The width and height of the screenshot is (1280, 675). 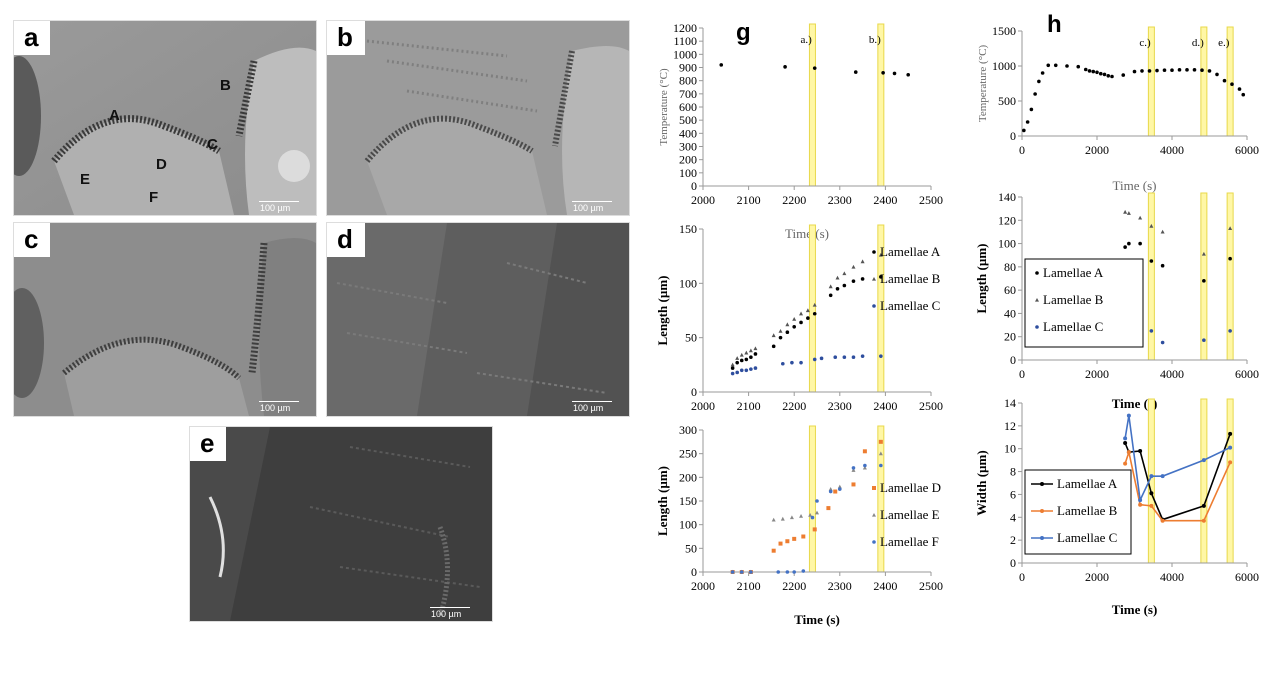 What do you see at coordinates (450, 607) in the screenshot?
I see `scale-bar` at bounding box center [450, 607].